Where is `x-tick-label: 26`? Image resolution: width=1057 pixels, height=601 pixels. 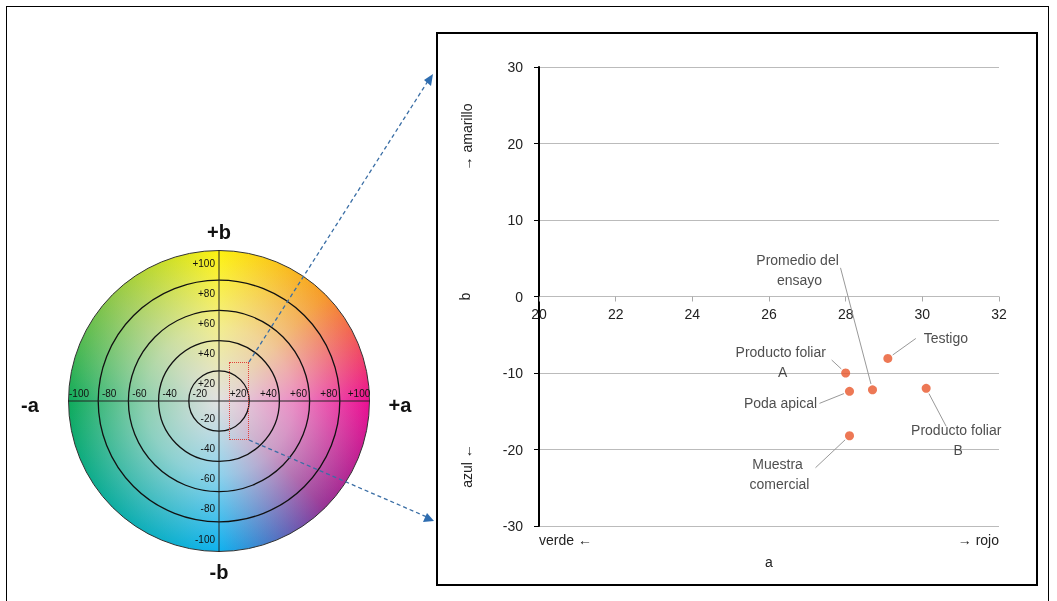 x-tick-label: 26 is located at coordinates (769, 313).